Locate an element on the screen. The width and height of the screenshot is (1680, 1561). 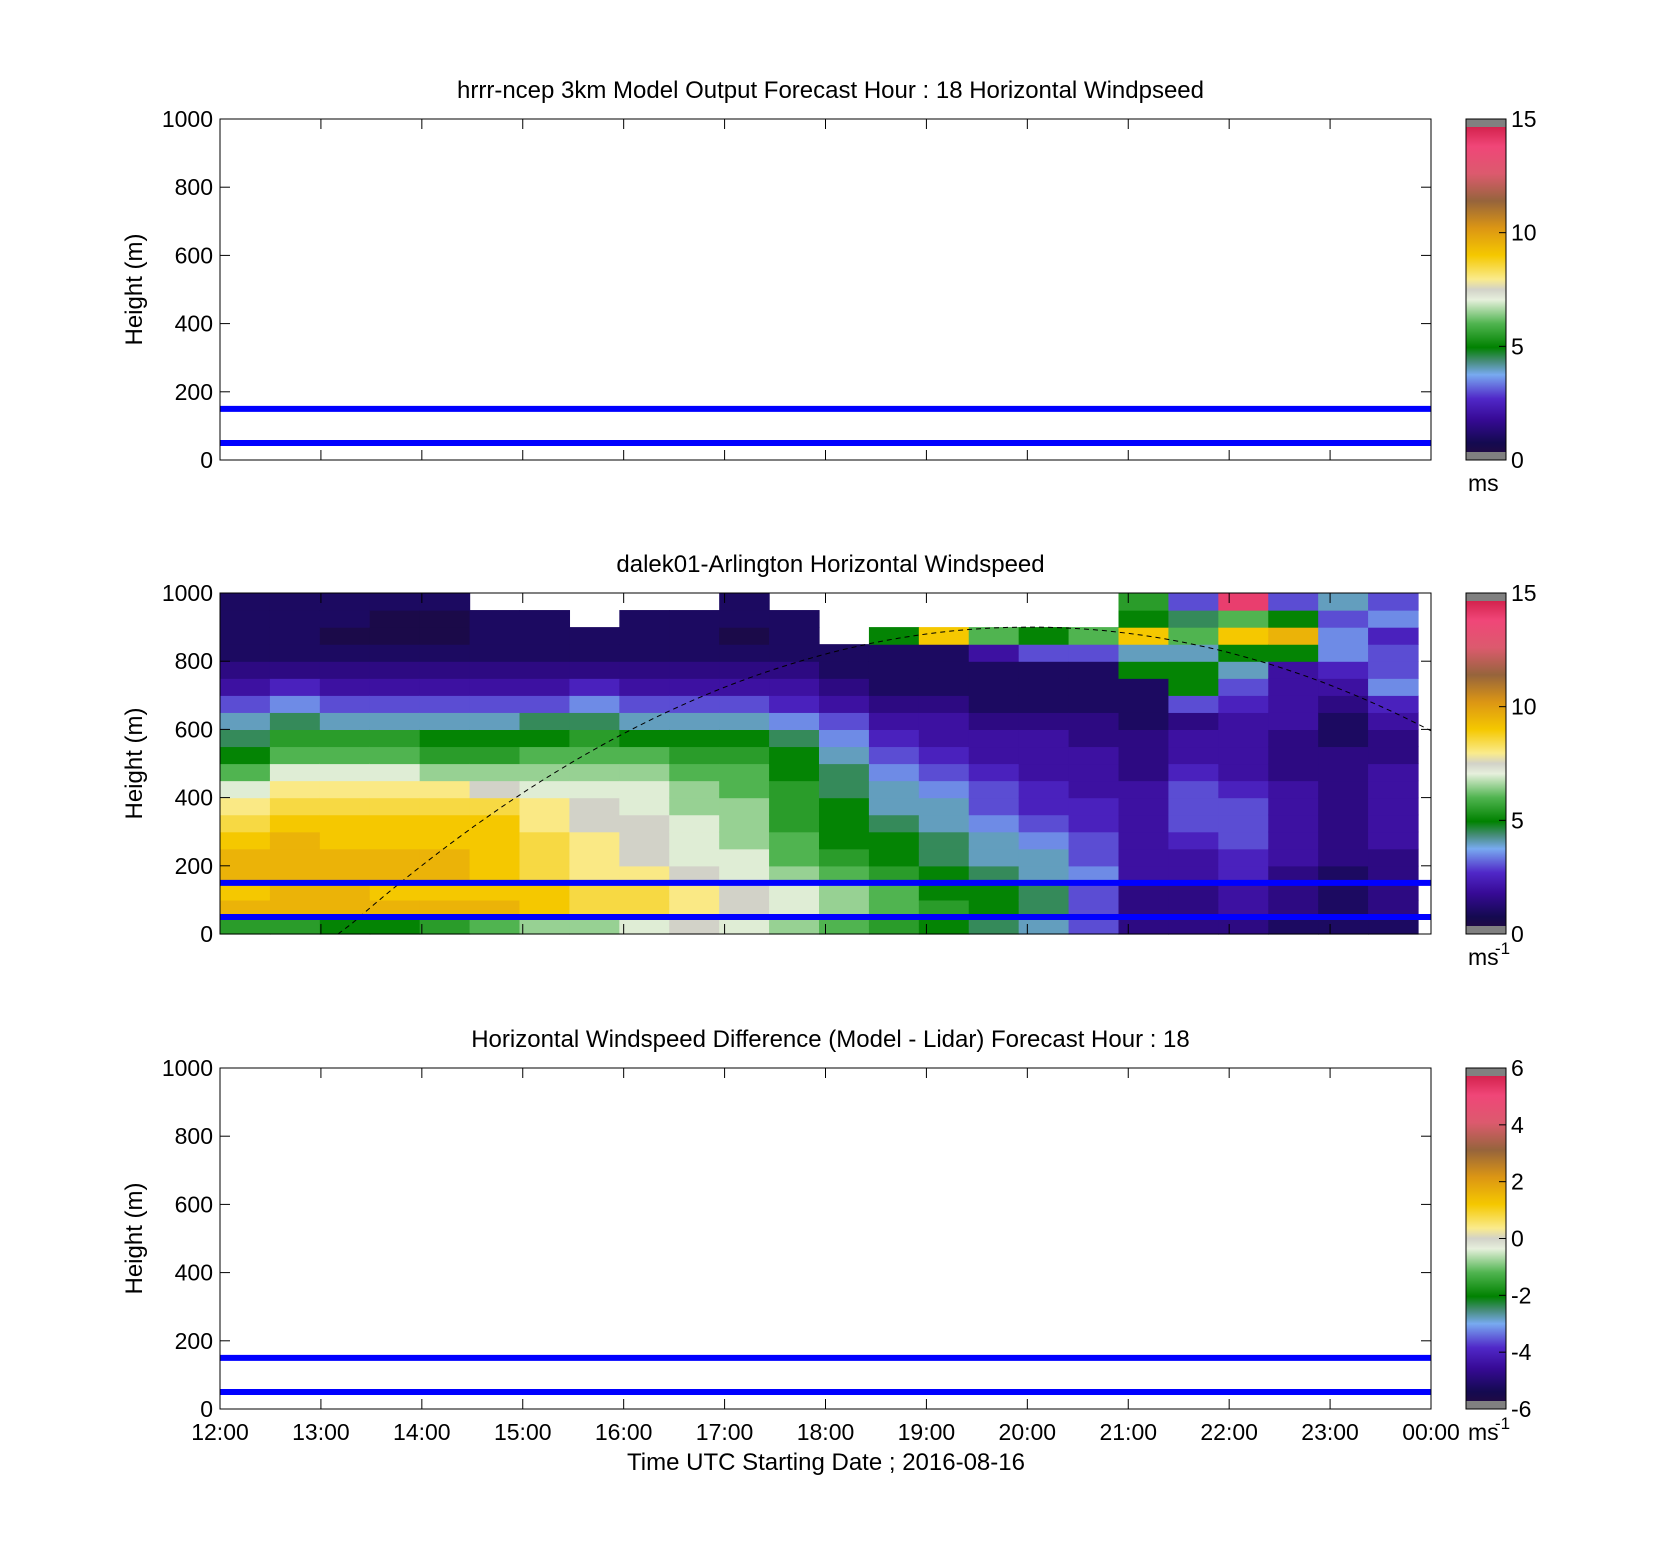
colorbar-ramp is located at coordinates (1486, 763).